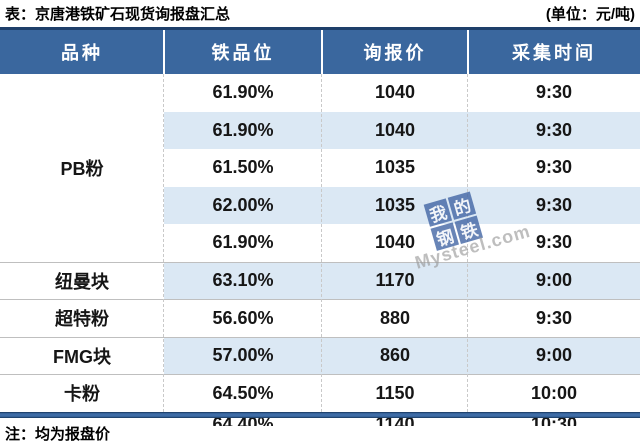 Image resolution: width=640 pixels, height=447 pixels. What do you see at coordinates (395, 53) in the screenshot?
I see `header-price: 询报价` at bounding box center [395, 53].